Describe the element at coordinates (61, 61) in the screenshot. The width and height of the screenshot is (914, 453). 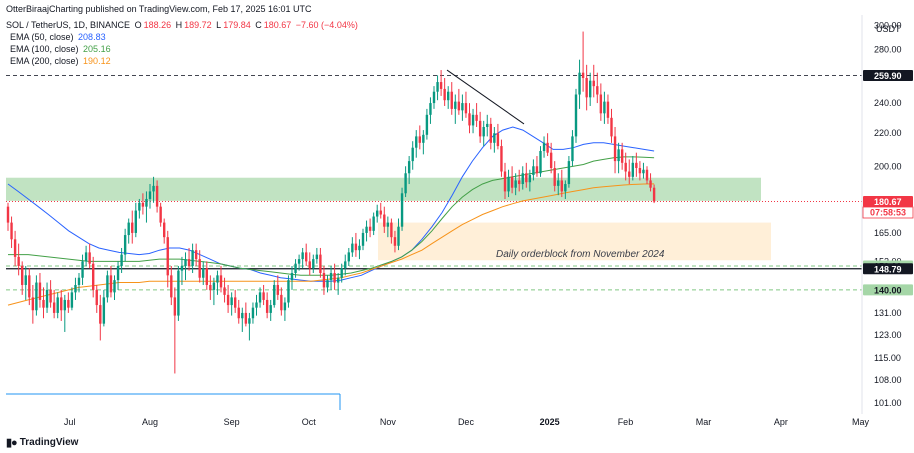
I see `ema-200-legend: EMA (200, close) 190.12` at that location.